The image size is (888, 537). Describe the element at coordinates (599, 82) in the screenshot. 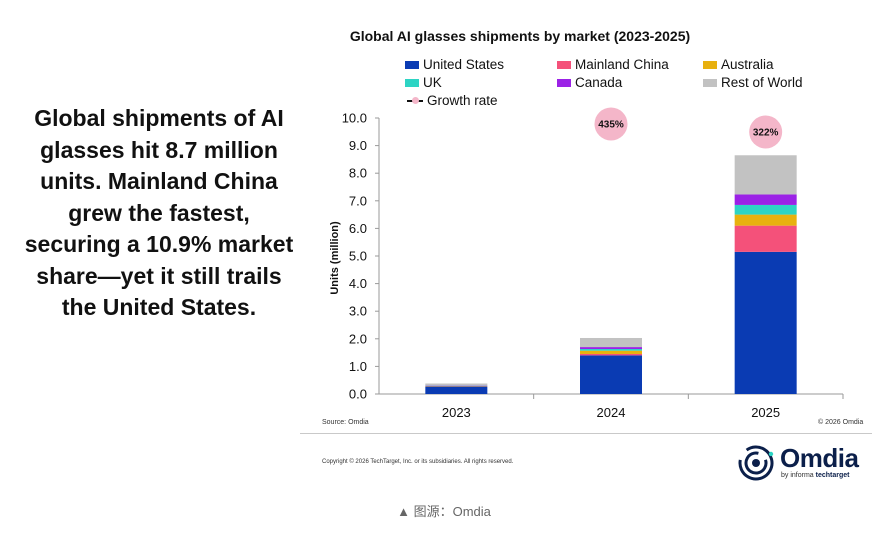

I see `legend-label-canada: Canada` at that location.